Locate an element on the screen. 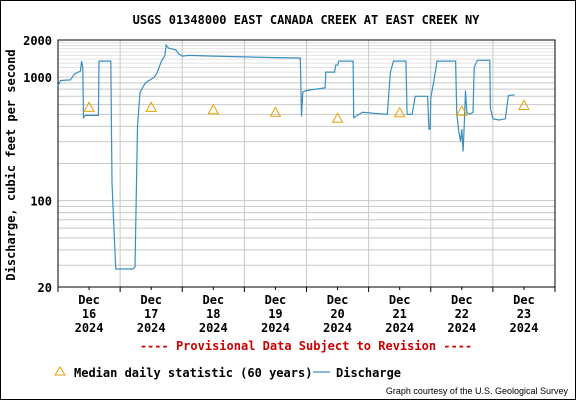 The image size is (576, 400). y-tick-labels: 2000 1000 100 20 is located at coordinates (37, 164).